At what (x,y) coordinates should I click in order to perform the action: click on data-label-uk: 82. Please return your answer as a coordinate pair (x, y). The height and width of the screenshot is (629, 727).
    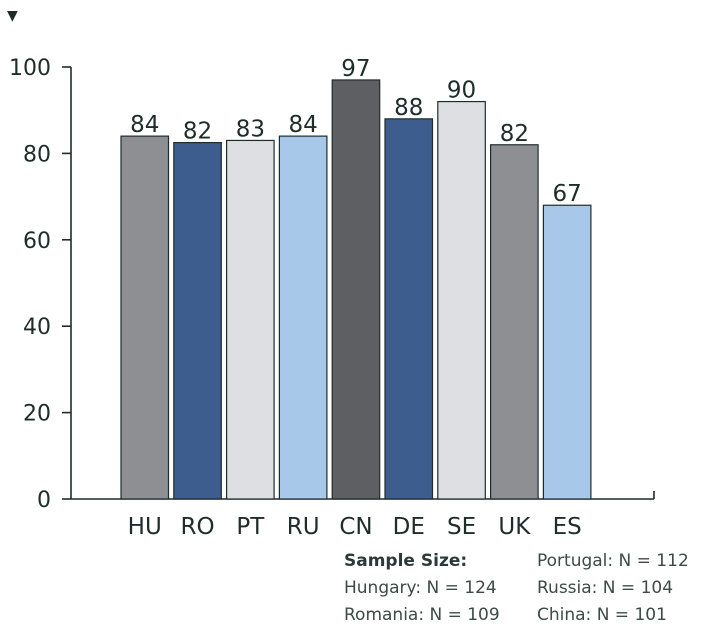
    Looking at the image, I should click on (514, 134).